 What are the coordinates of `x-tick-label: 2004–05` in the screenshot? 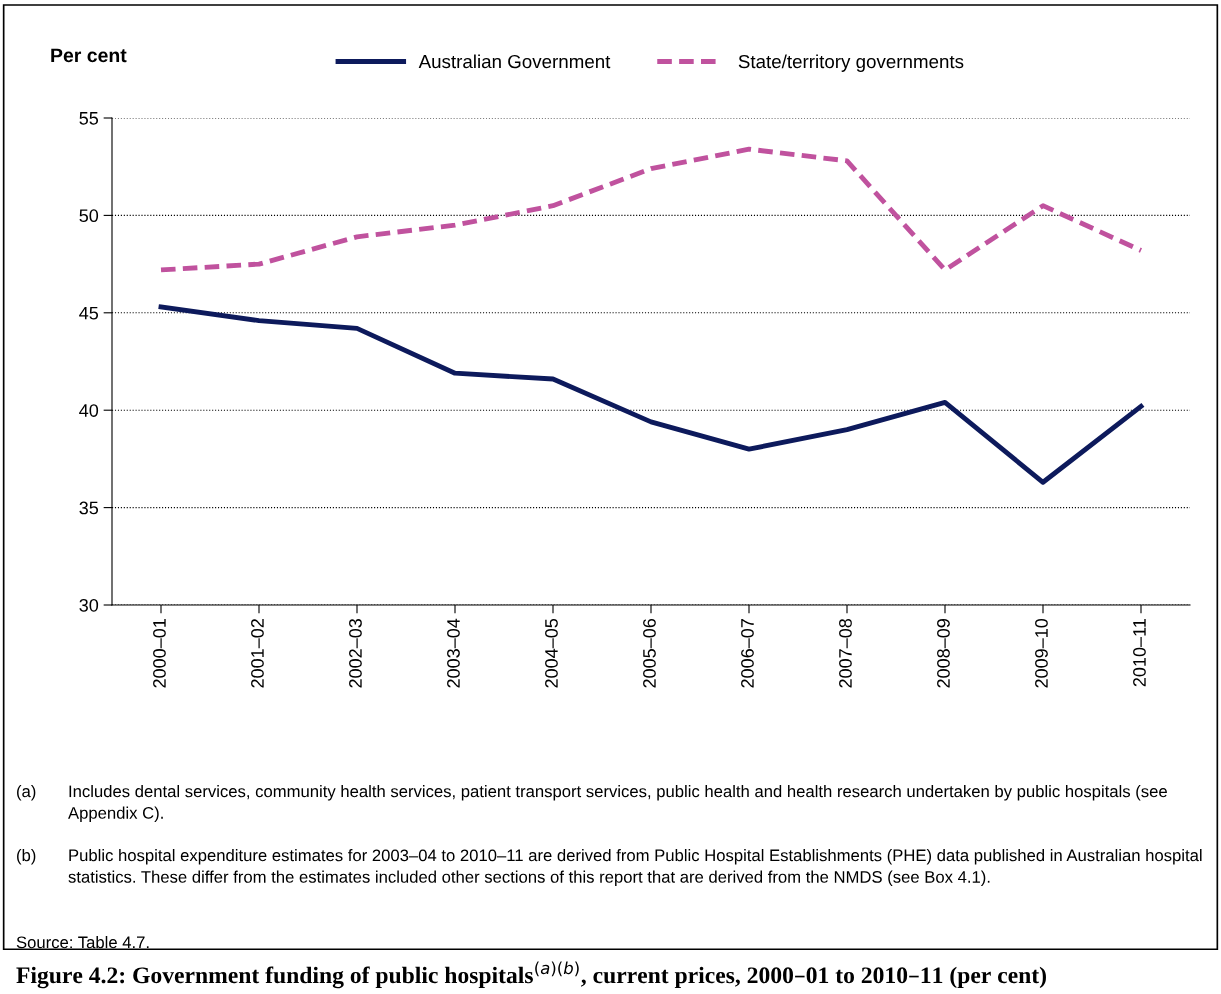 It's located at (551, 653).